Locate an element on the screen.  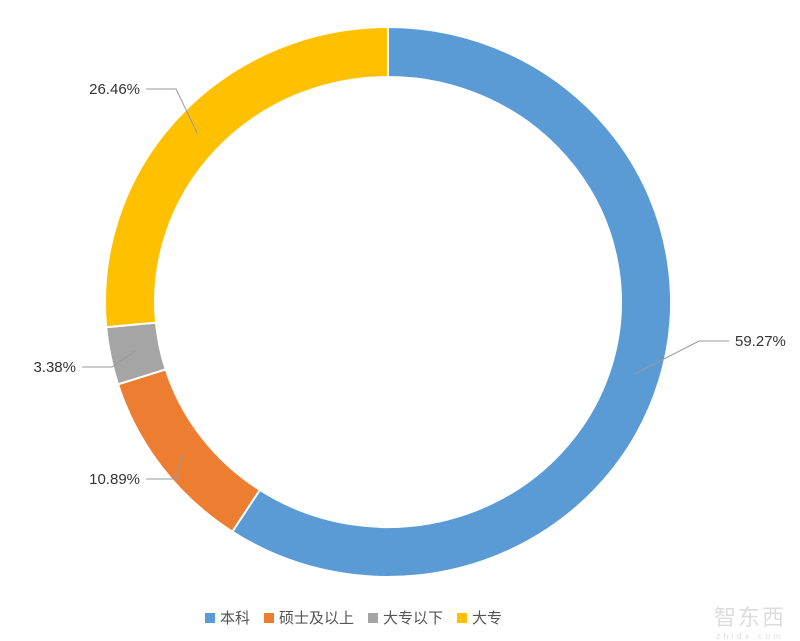
legend-item: 本科 is located at coordinates (227, 617).